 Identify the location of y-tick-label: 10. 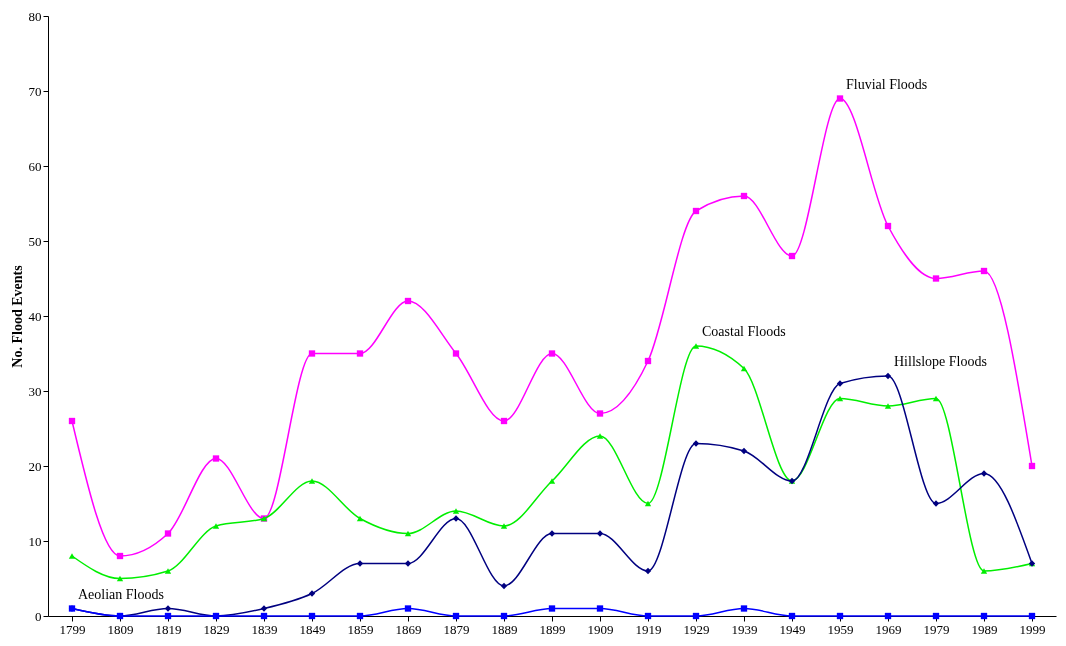
(35, 541).